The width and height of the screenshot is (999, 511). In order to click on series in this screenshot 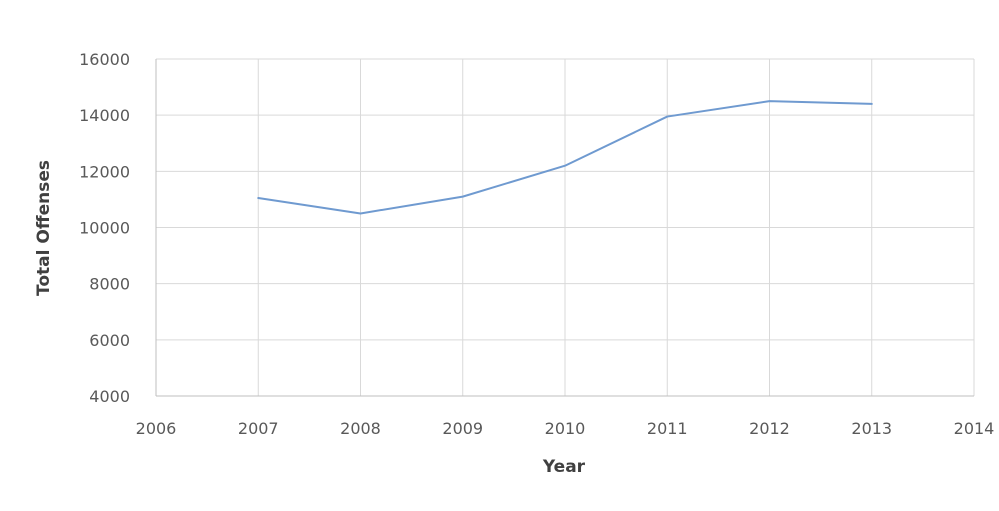, I will do `click(565, 157)`.